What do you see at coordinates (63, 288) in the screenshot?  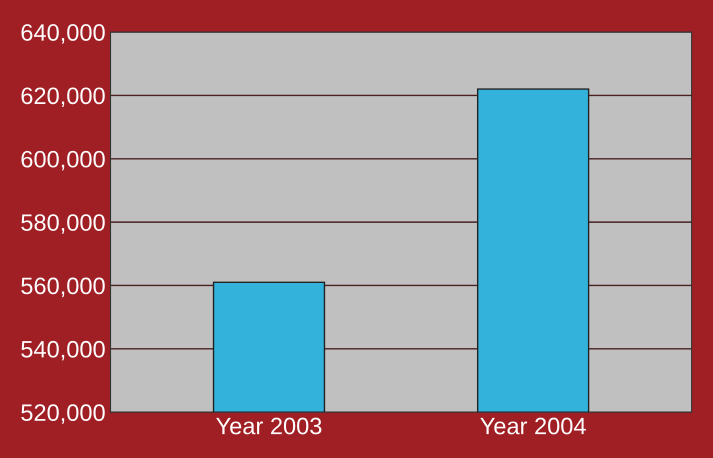 I see `y-tick-label: 560,000` at bounding box center [63, 288].